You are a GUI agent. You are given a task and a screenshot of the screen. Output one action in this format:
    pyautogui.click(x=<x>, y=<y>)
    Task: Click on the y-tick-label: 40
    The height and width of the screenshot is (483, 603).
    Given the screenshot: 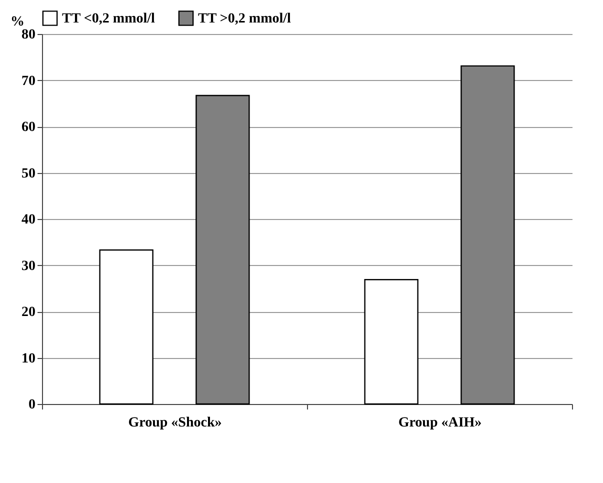 What is the action you would take?
    pyautogui.click(x=29, y=220)
    